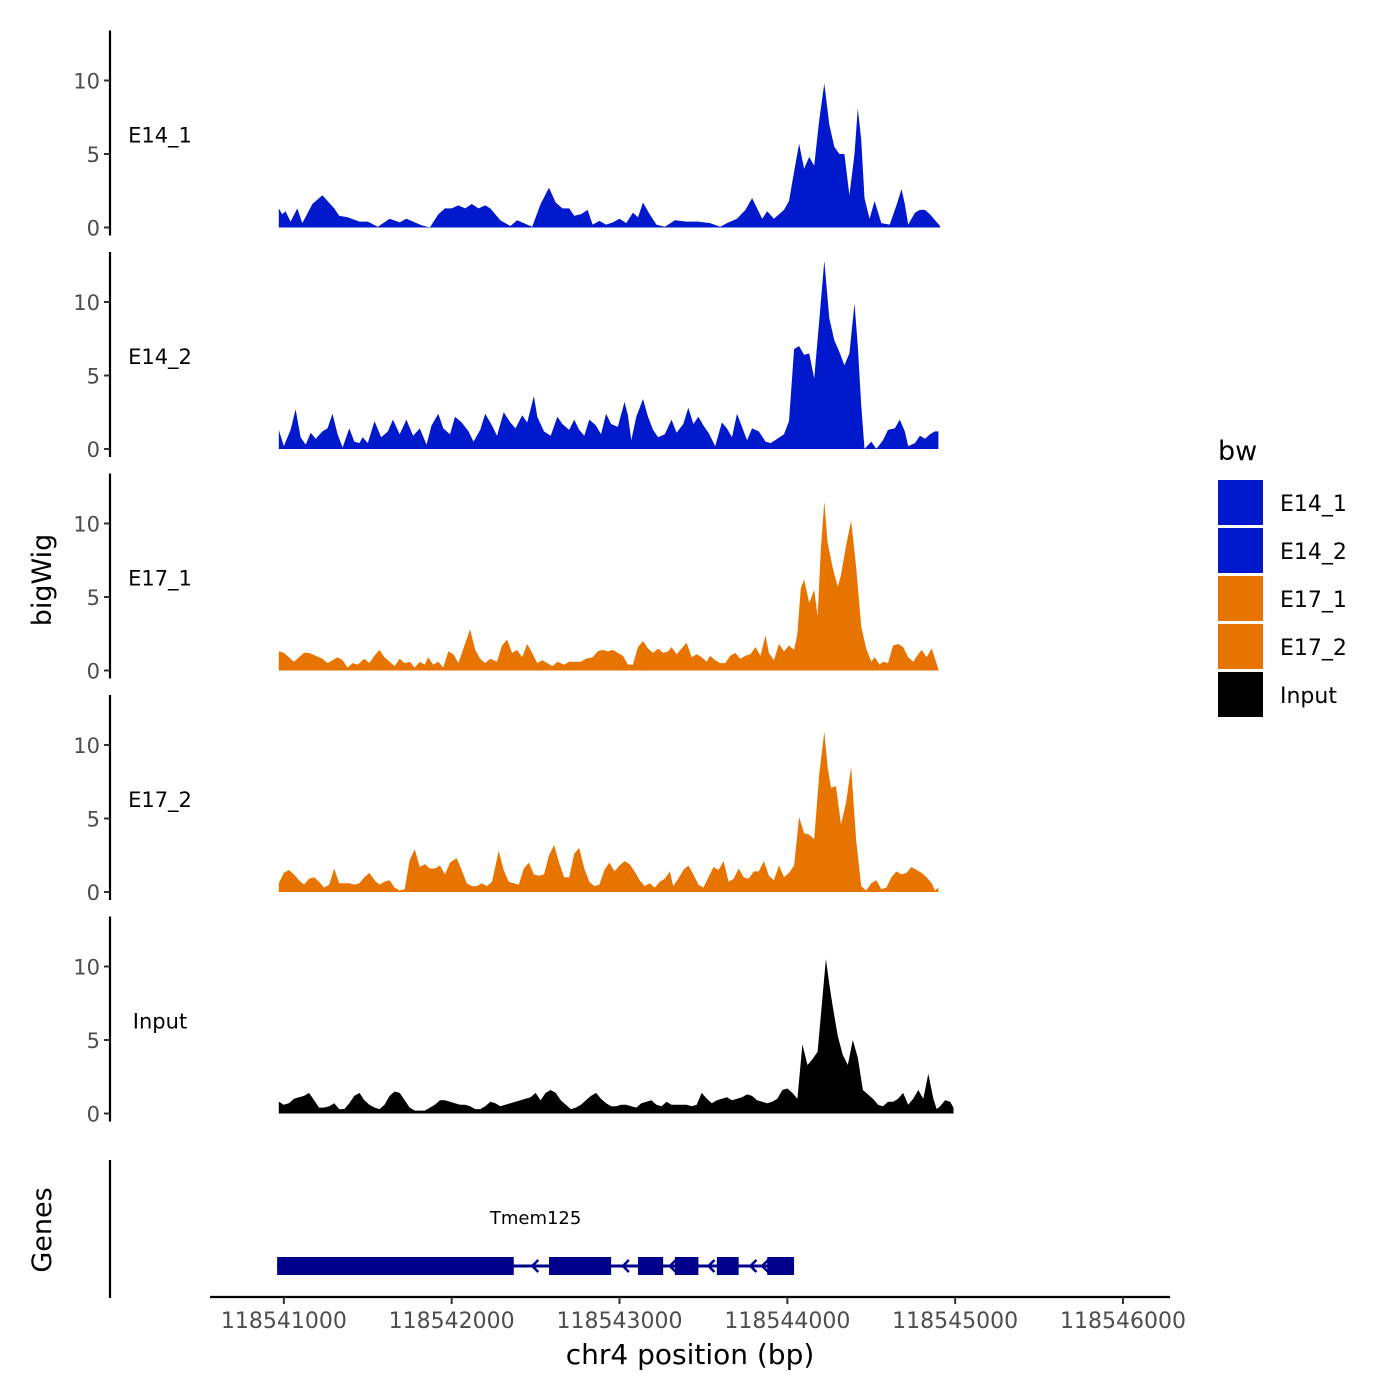 This screenshot has height=1400, width=1400. Describe the element at coordinates (160, 136) in the screenshot. I see `track-label: E14_1` at that location.